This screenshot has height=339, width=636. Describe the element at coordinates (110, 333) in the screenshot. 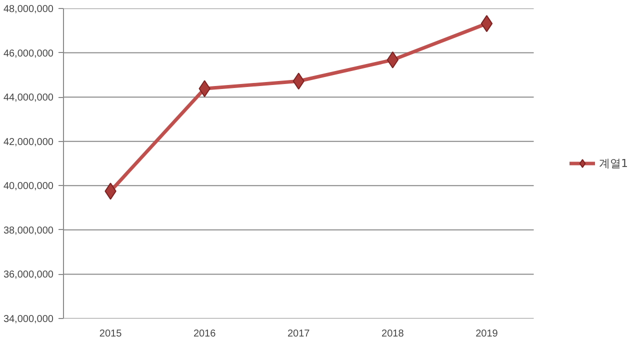

I see `x-tick-label: 2015` at that location.